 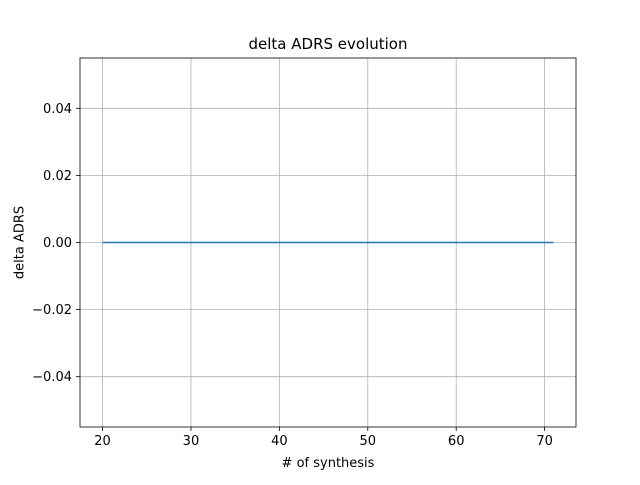 I want to click on y-tick-label: 0.04, so click(x=57, y=109).